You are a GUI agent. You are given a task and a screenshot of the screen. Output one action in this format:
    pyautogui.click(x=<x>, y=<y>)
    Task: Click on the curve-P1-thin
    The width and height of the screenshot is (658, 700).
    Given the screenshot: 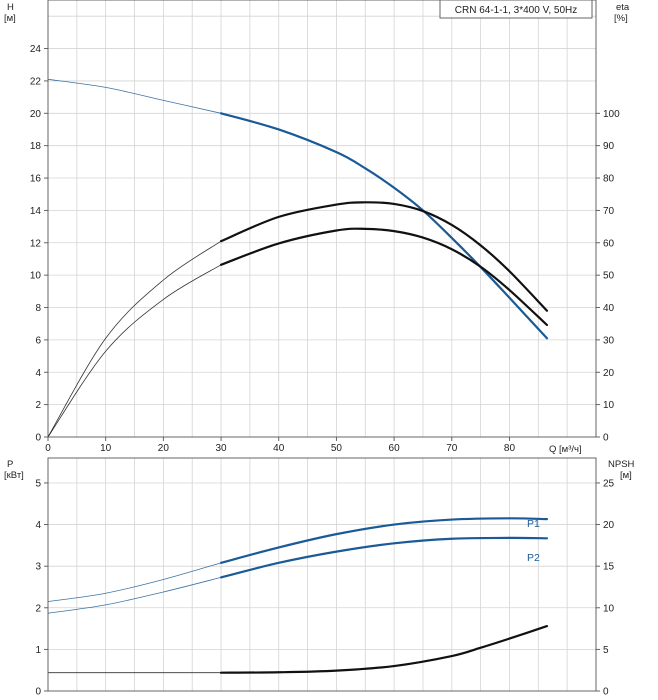 What is the action you would take?
    pyautogui.click(x=134, y=582)
    